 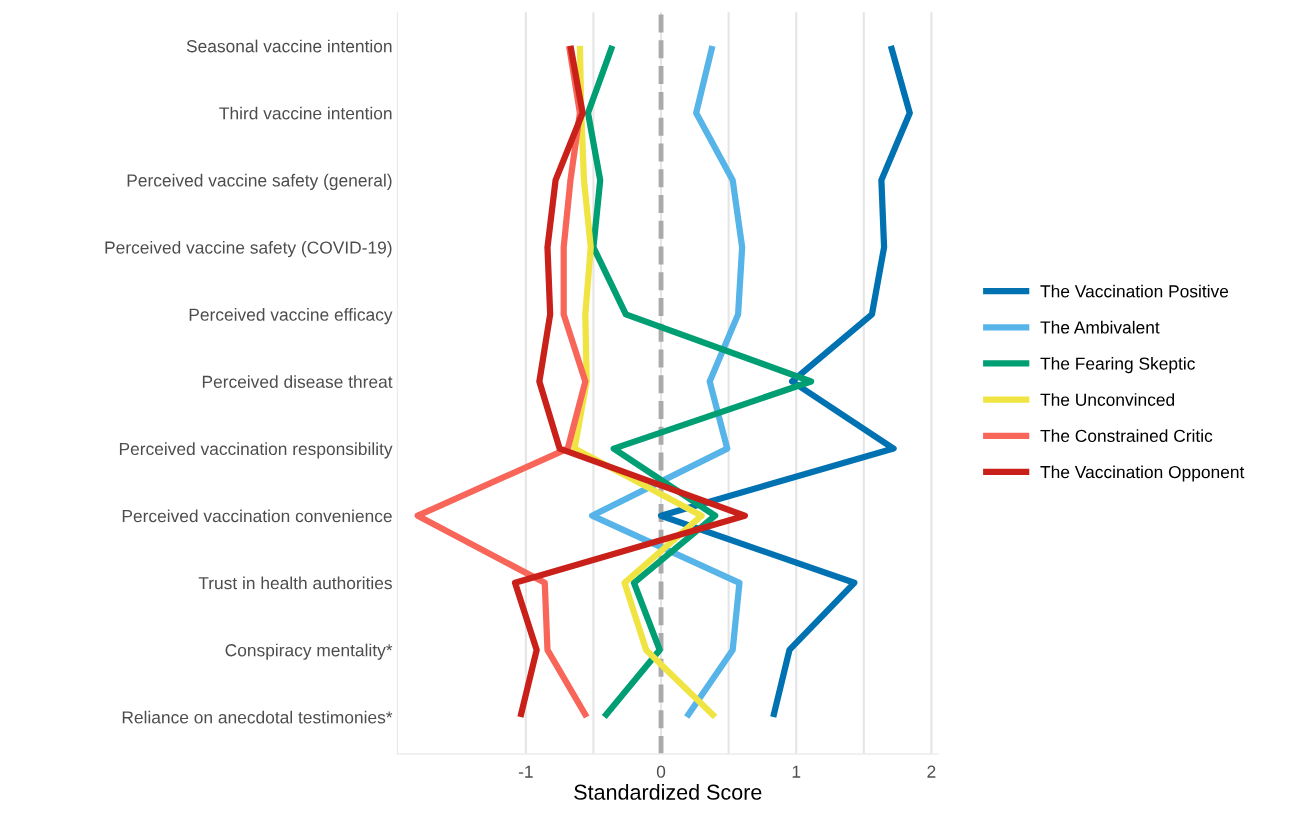 I want to click on legend-label: The Vaccination Opponent, so click(x=1142, y=473).